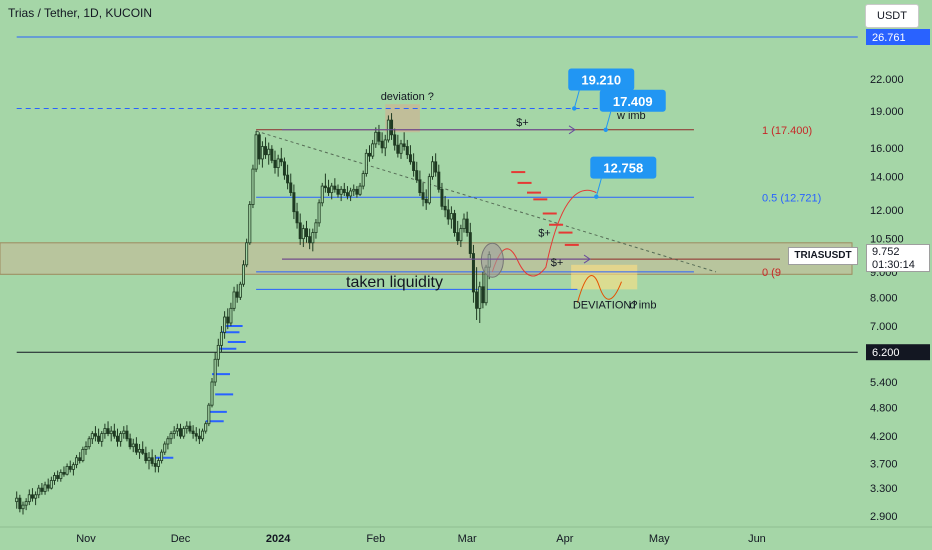  Describe the element at coordinates (887, 240) in the screenshot. I see `y-tick-label: 10.500` at that location.